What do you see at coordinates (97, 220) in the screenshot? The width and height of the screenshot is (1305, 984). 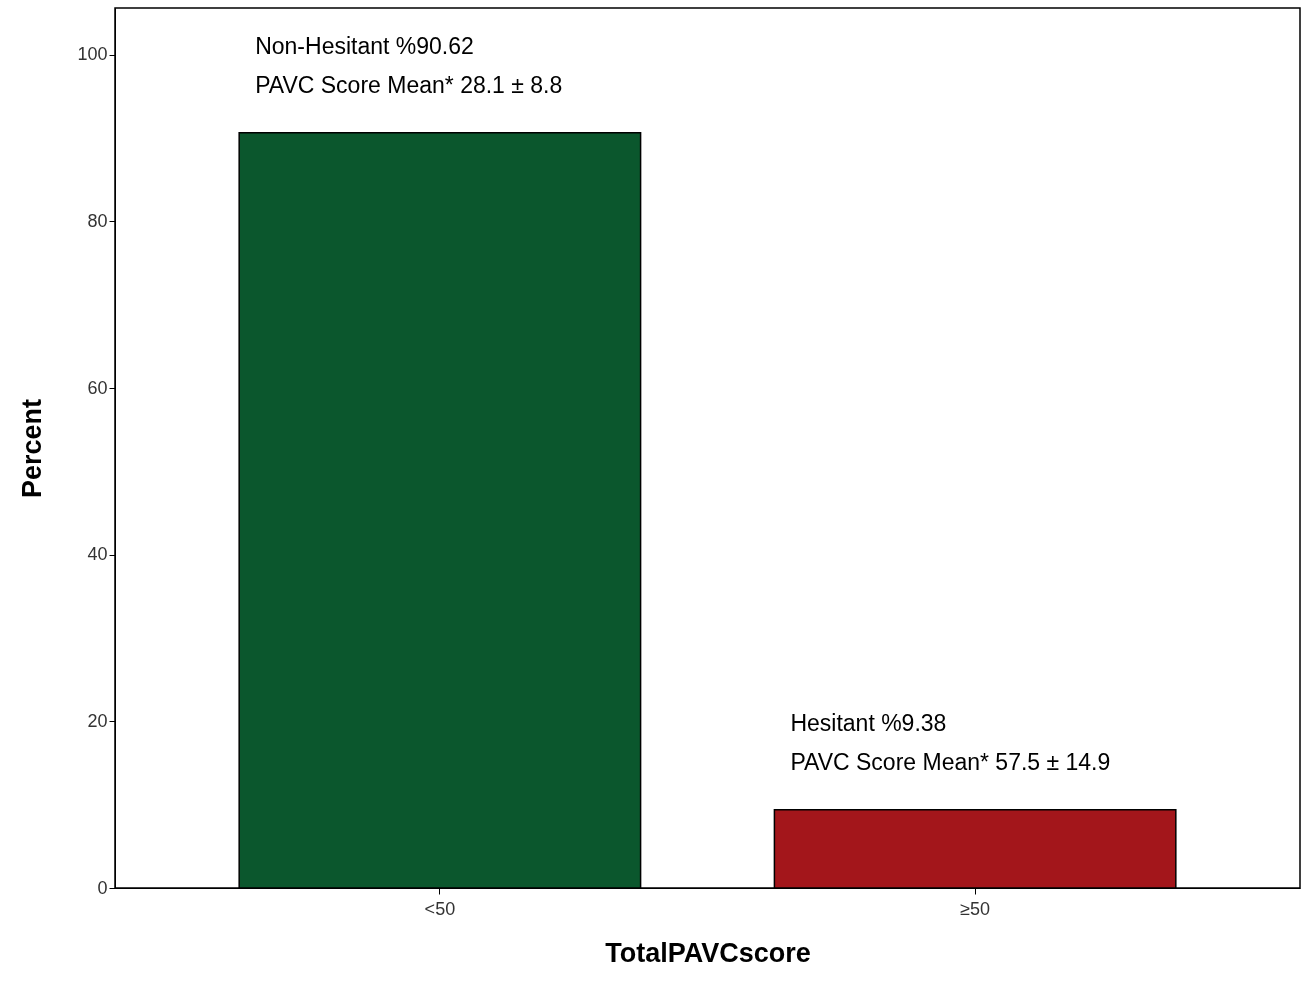 I see `y-tick-label: 80` at bounding box center [97, 220].